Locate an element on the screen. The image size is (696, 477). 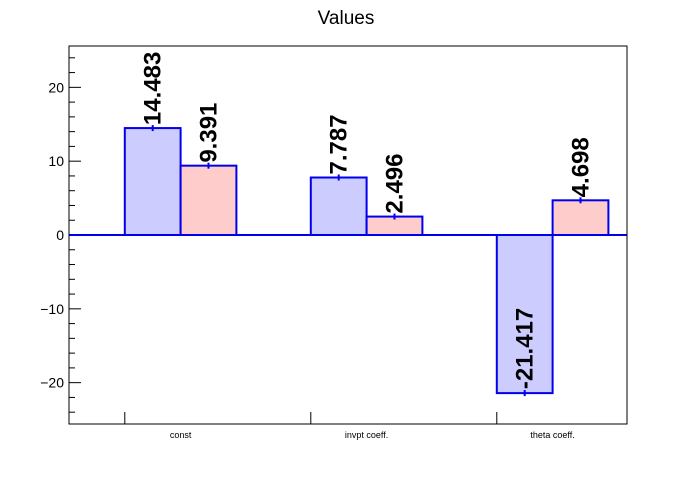
x-category-label: invpt coeff. is located at coordinates (366, 435).